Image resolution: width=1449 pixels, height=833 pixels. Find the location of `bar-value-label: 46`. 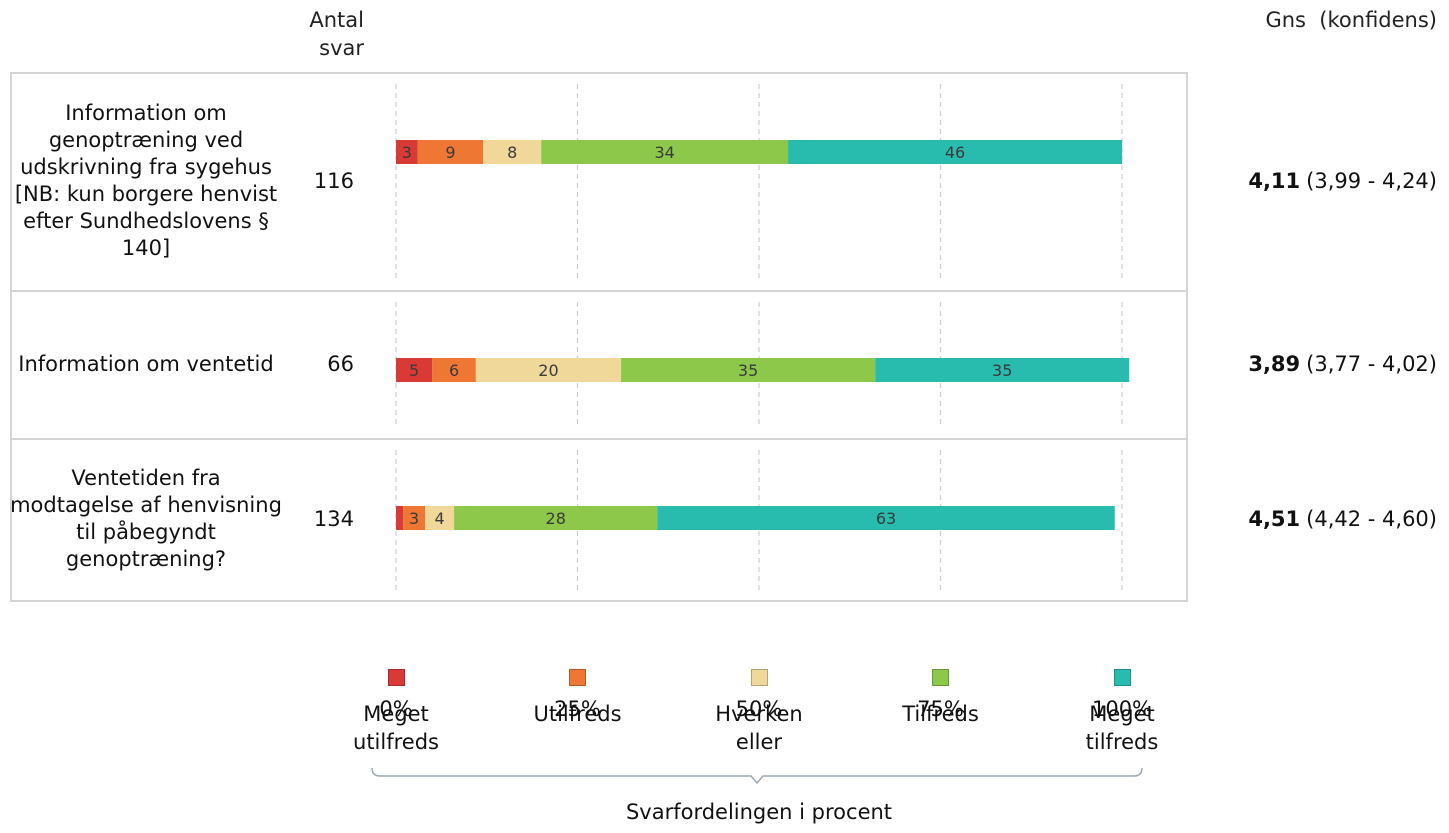

bar-value-label: 46 is located at coordinates (955, 152).